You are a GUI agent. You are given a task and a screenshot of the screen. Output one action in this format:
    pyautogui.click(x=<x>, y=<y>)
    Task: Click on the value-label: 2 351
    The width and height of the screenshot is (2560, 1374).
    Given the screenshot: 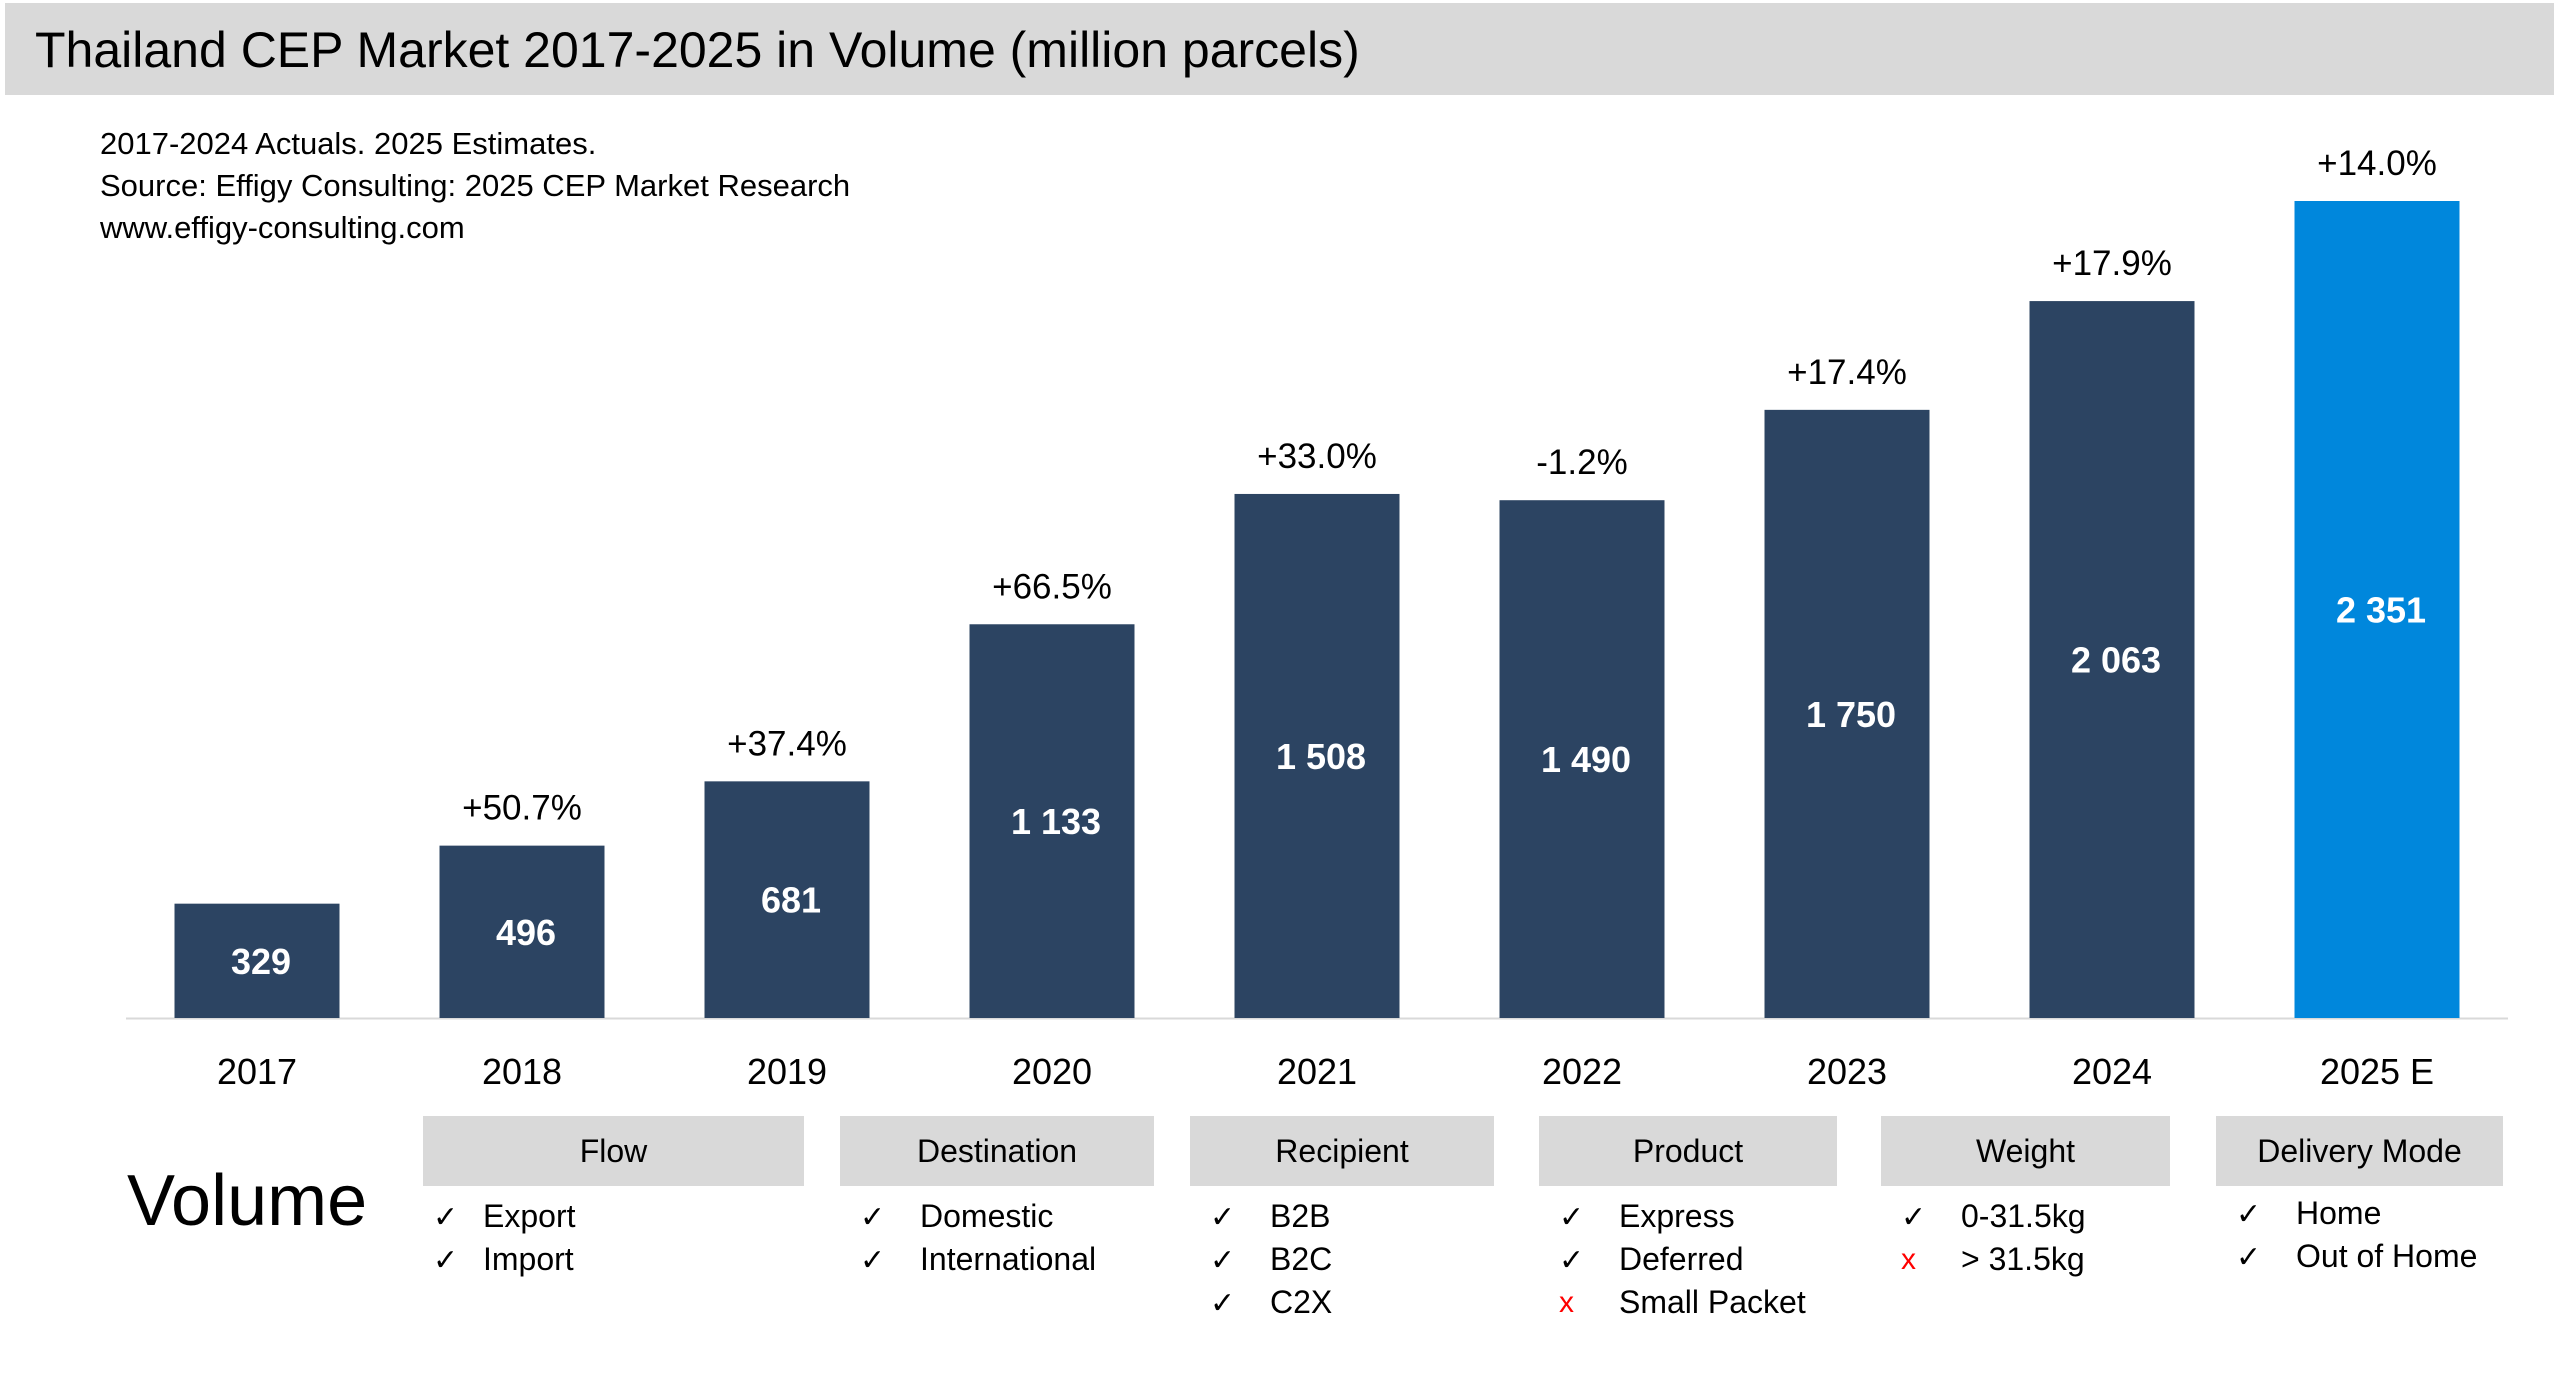 What is the action you would take?
    pyautogui.click(x=2381, y=610)
    